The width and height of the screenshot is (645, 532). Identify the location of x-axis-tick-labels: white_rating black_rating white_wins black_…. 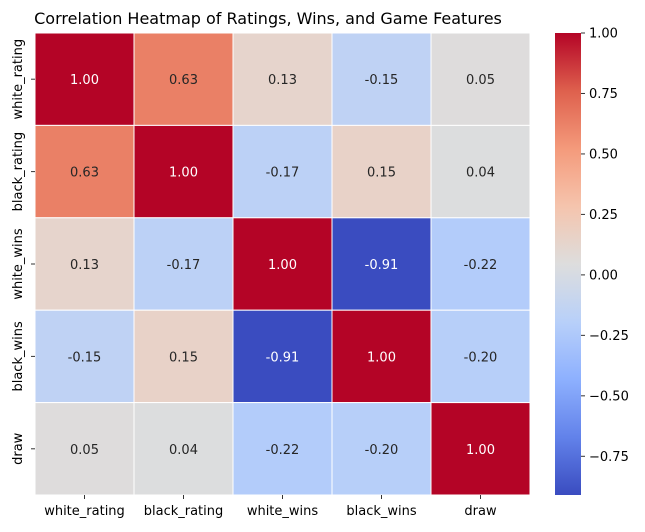
(270, 507).